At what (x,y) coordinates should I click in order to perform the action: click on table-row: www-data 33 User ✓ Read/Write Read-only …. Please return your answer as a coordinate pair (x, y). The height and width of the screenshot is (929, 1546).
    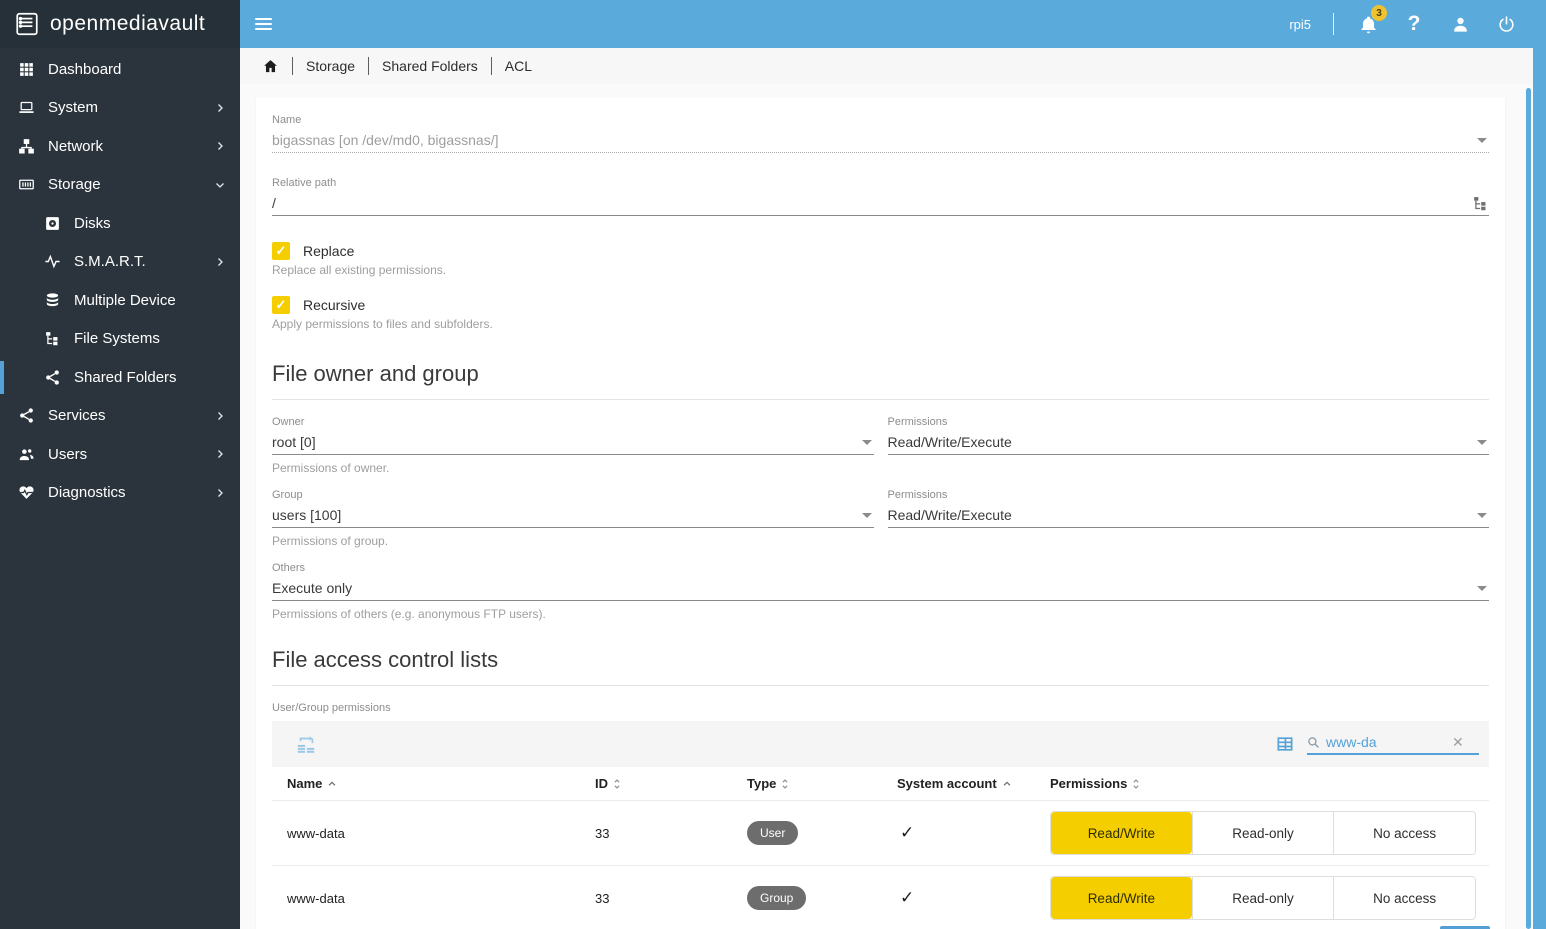
    Looking at the image, I should click on (880, 833).